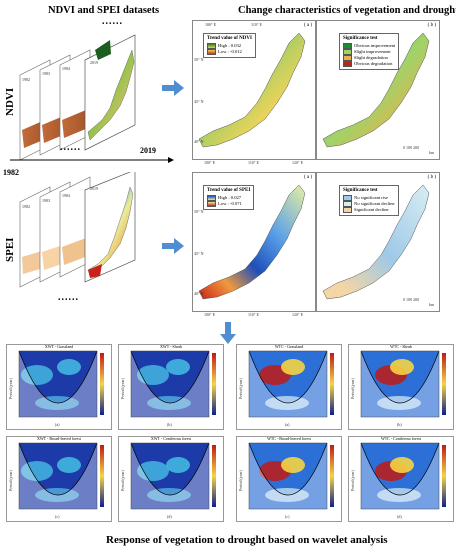 The image size is (456, 550). What do you see at coordinates (169, 516) in the screenshot?
I see `xwt-panel-tag: (d)` at bounding box center [169, 516].